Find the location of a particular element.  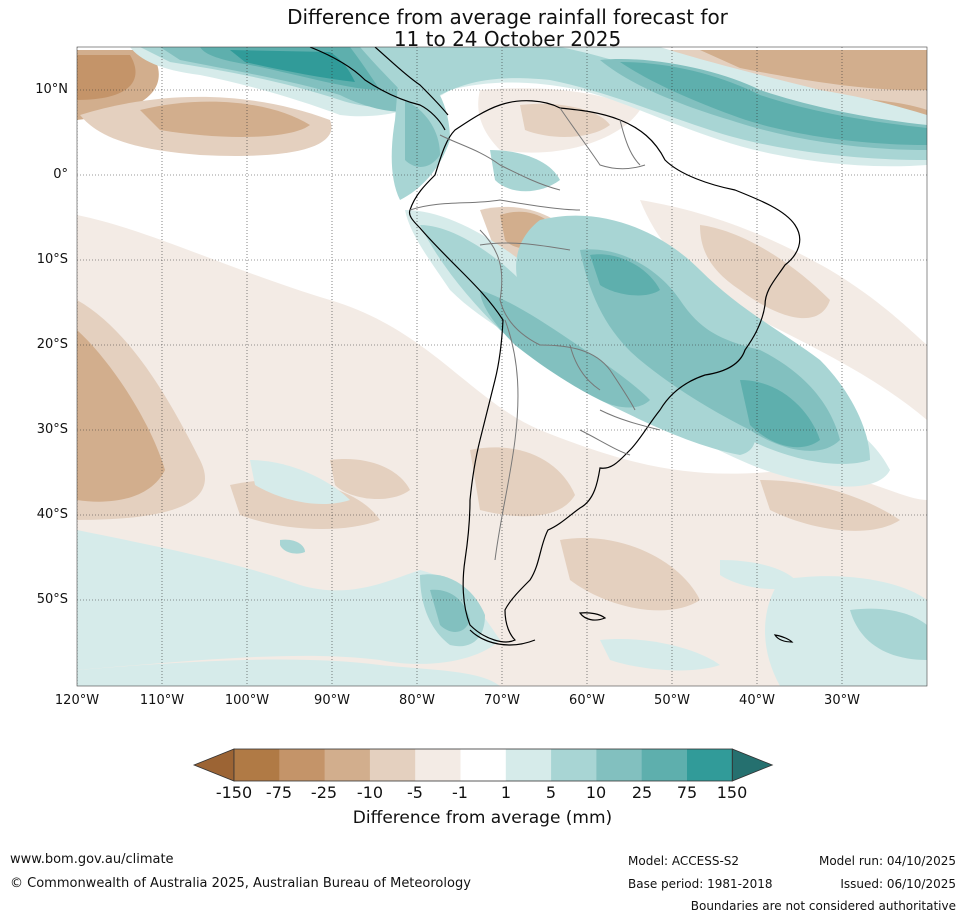

colorbar-tick-label: -1 is located at coordinates (460, 792).